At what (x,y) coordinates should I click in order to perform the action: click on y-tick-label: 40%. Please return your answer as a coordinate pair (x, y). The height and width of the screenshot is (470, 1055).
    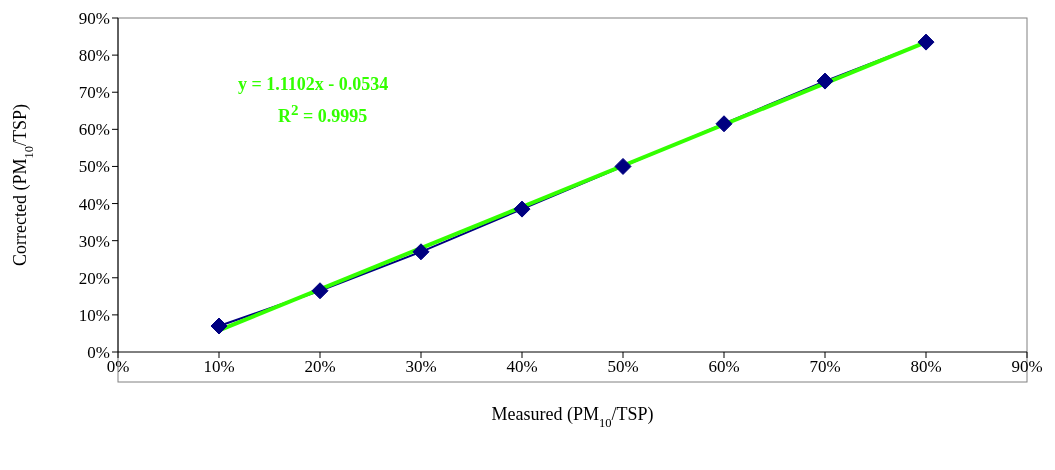
    Looking at the image, I should click on (94, 204).